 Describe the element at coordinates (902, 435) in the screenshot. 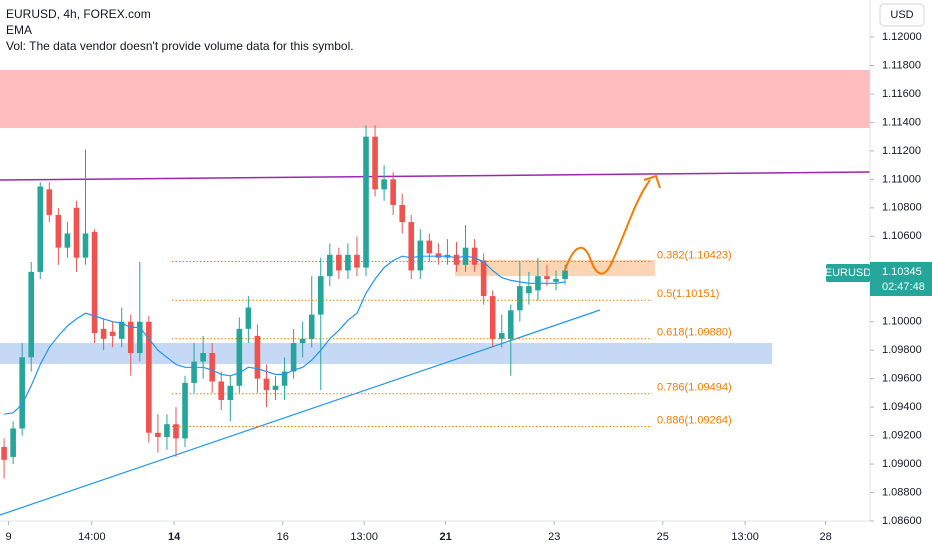

I see `y-tick-label: 1.09200` at that location.